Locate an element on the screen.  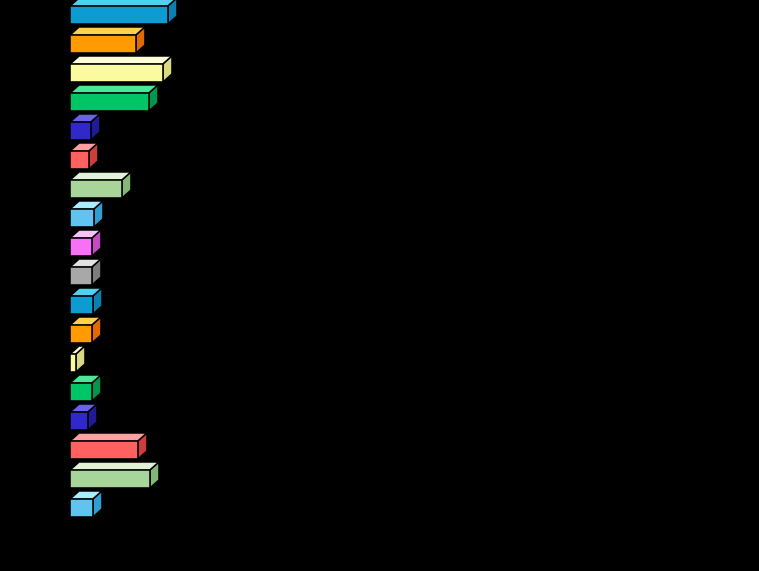
bars-group is located at coordinates (122, 259).